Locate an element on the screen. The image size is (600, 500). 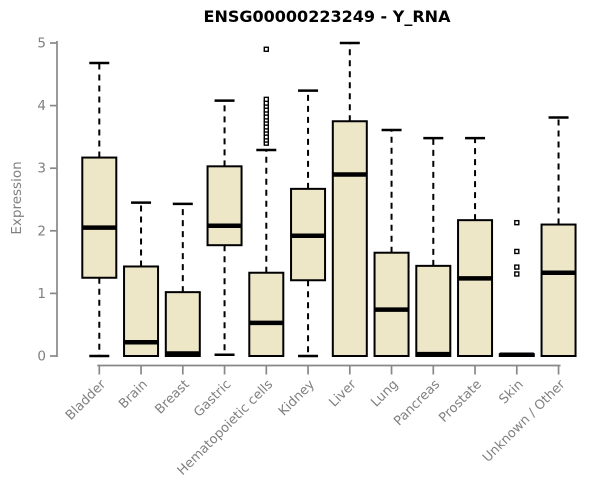
x-category-label: Lung is located at coordinates (384, 393).